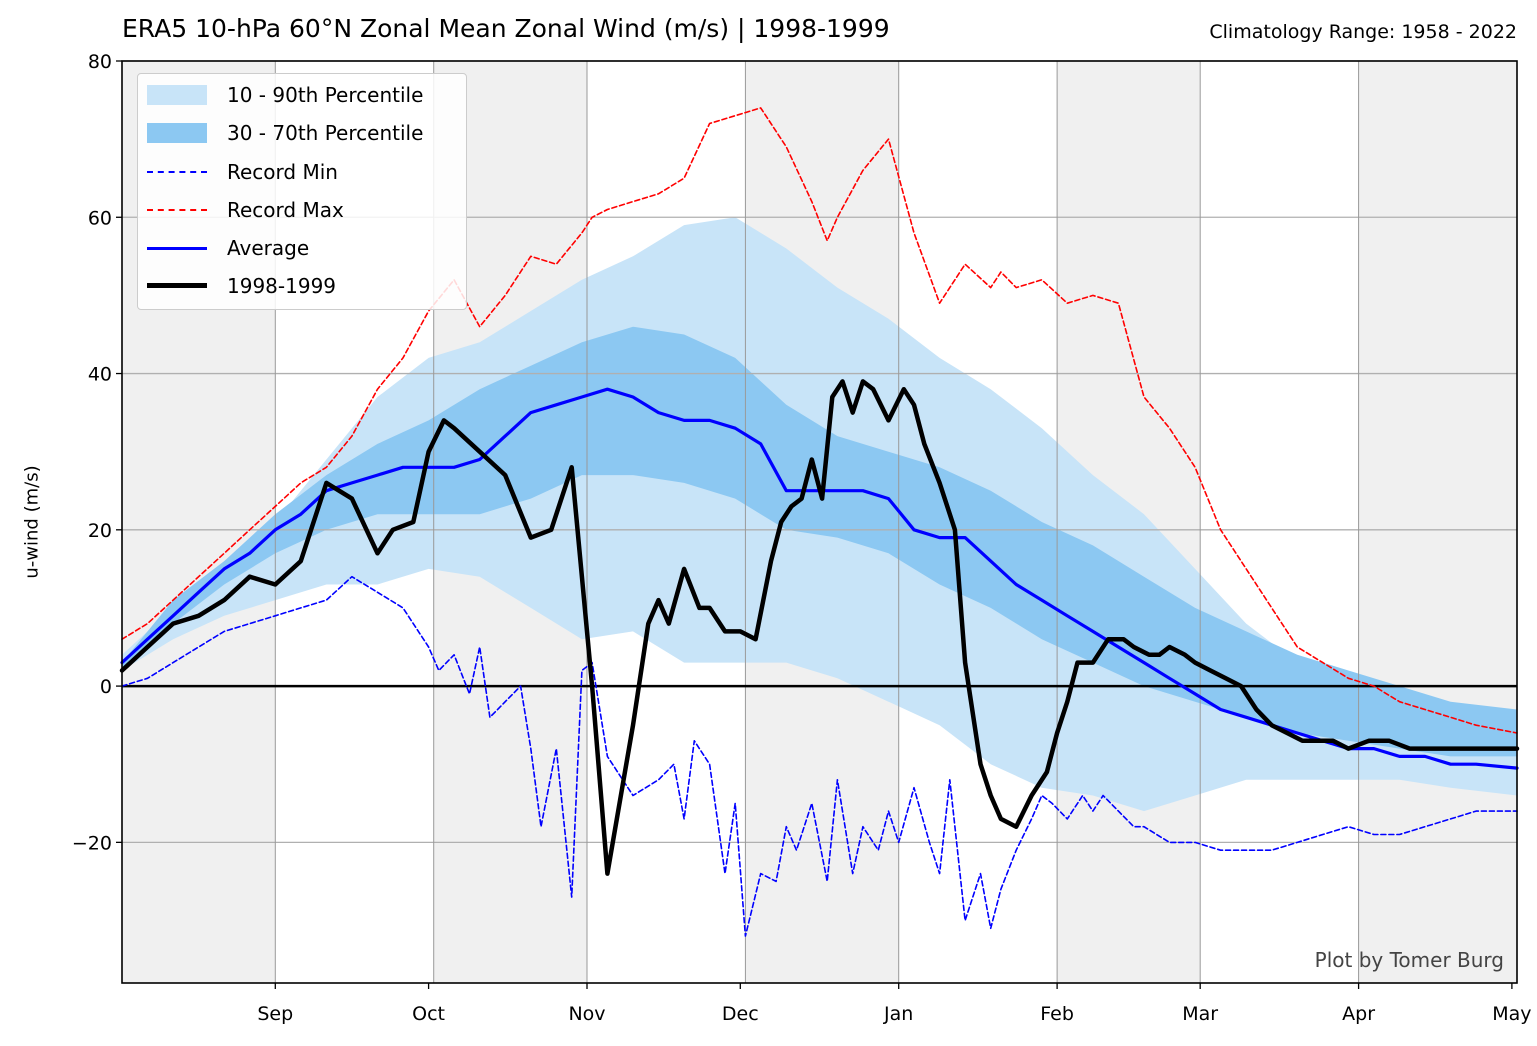  What do you see at coordinates (586, 1014) in the screenshot?
I see `x-tick-label: Nov` at bounding box center [586, 1014].